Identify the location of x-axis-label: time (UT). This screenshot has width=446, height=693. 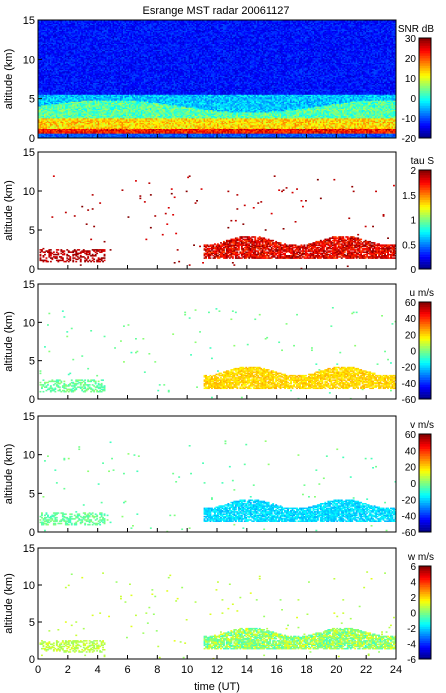
(217, 687).